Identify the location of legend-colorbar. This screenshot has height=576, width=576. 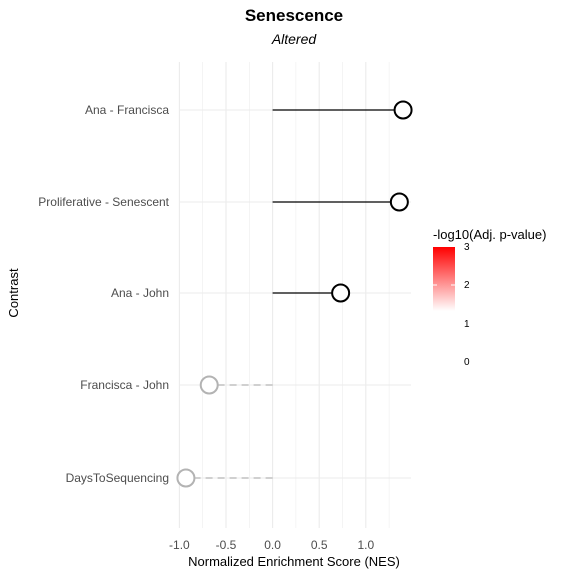
(444, 279).